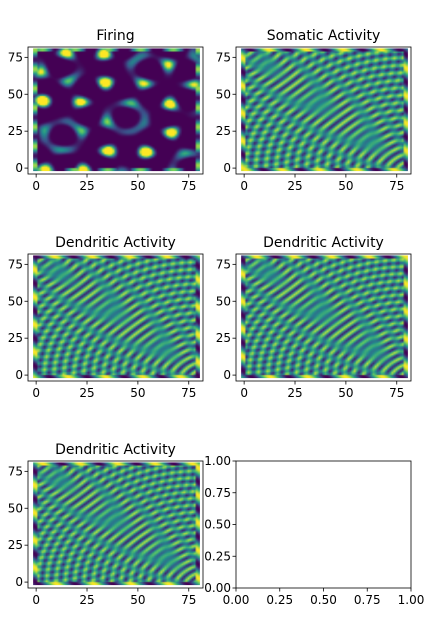 Image resolution: width=426 pixels, height=639 pixels. I want to click on y-tick-label: 0.50, so click(217, 525).